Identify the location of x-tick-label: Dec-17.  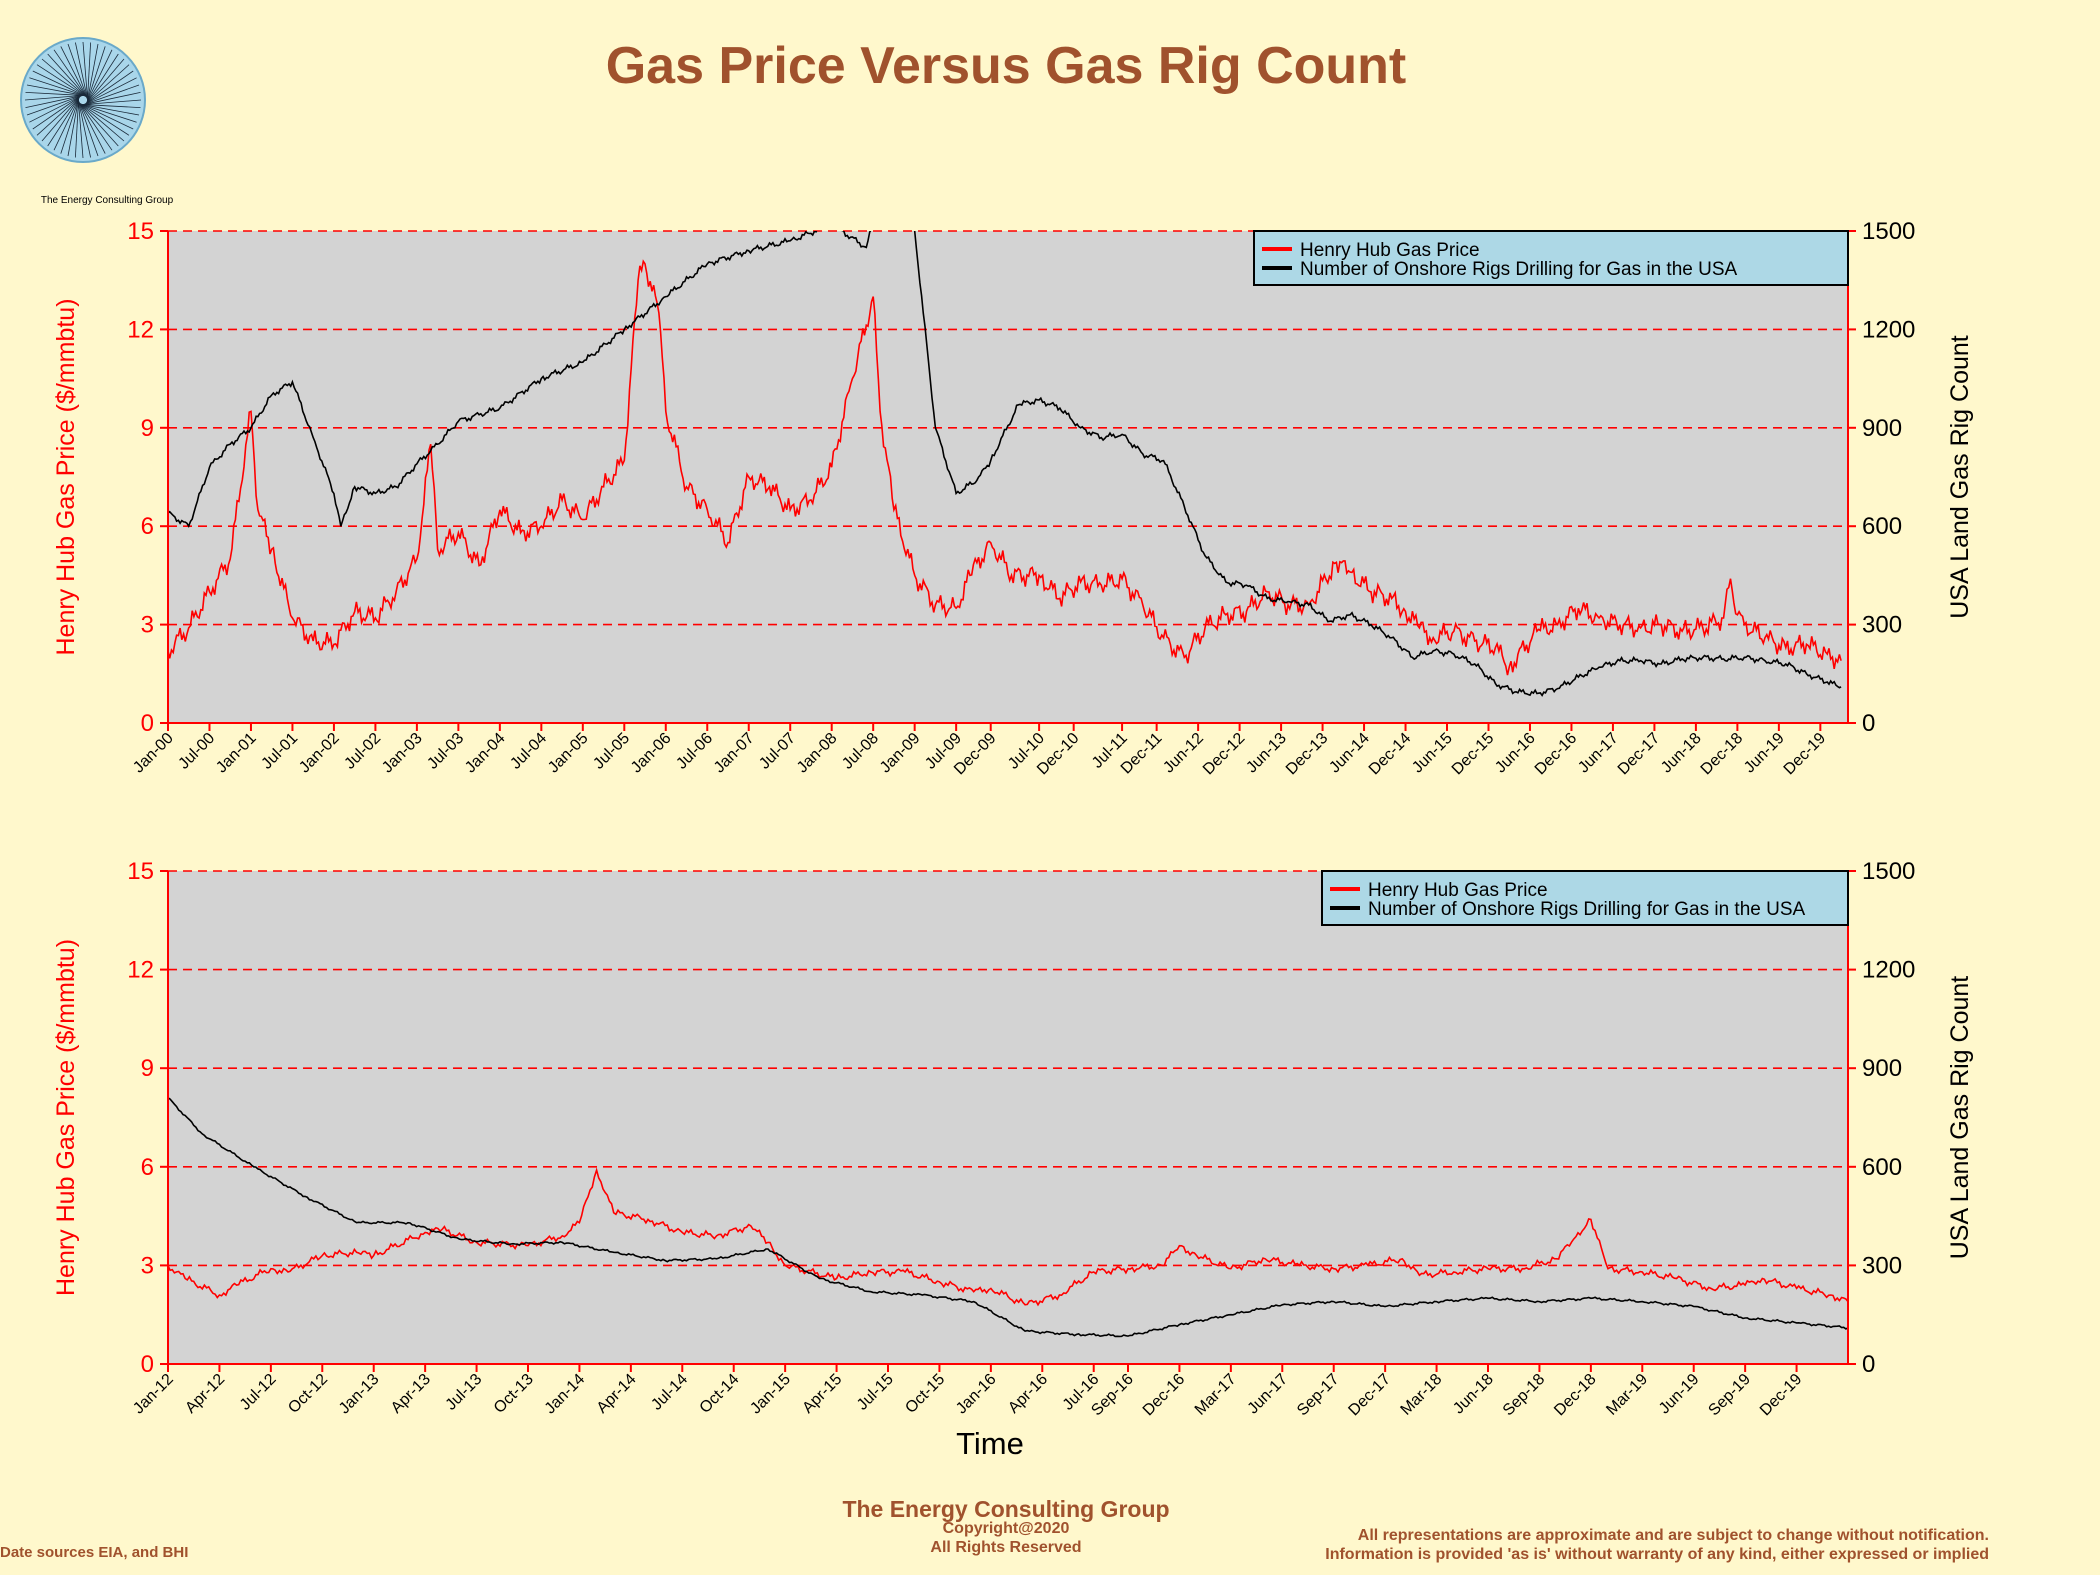
(1369, 1395).